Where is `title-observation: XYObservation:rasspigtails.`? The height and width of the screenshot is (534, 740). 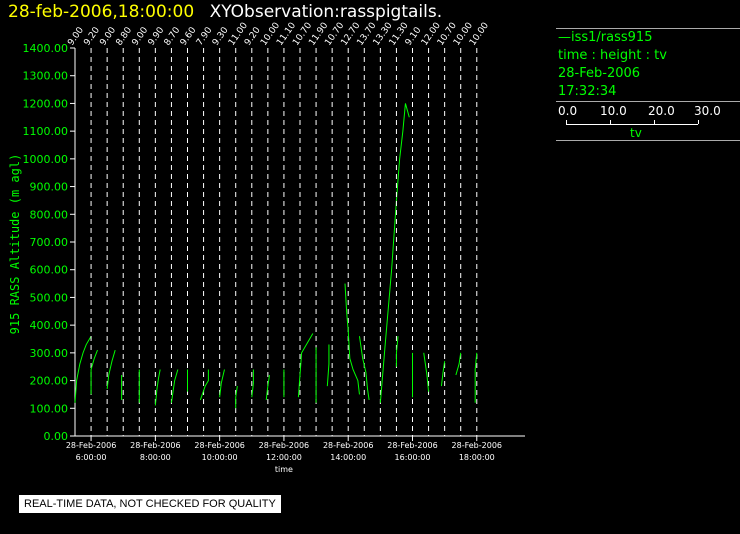 title-observation: XYObservation:rasspigtails. is located at coordinates (326, 12).